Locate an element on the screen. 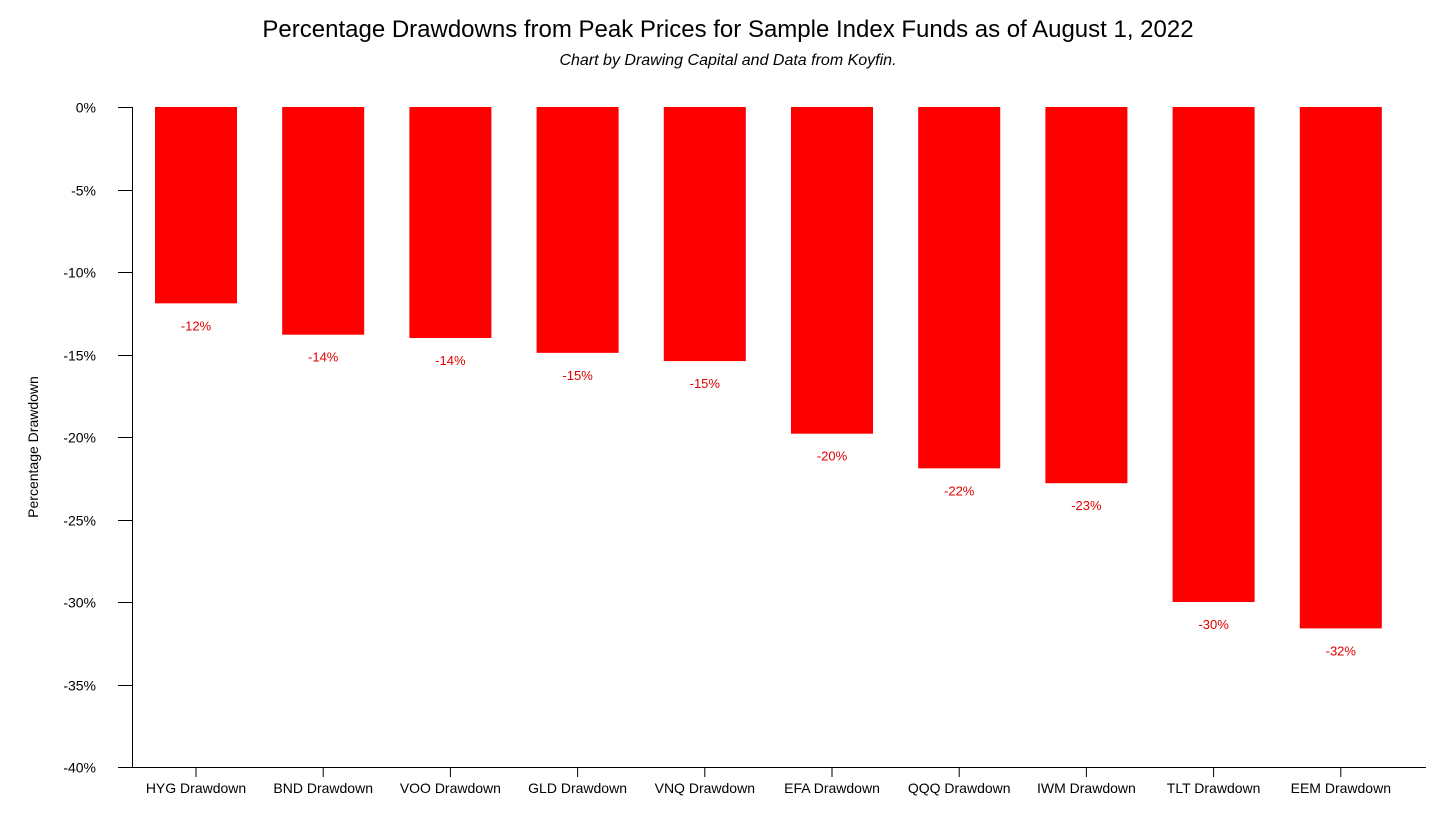 This screenshot has height=819, width=1456. y-tick-label: -25% is located at coordinates (79, 521).